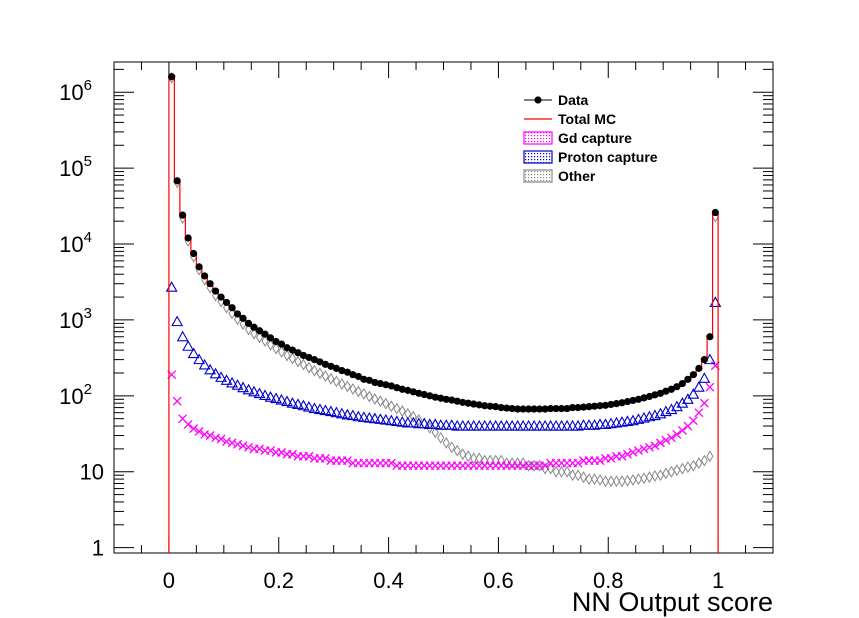 This screenshot has width=859, height=618. I want to click on x-tick-label: 0.8, so click(608, 580).